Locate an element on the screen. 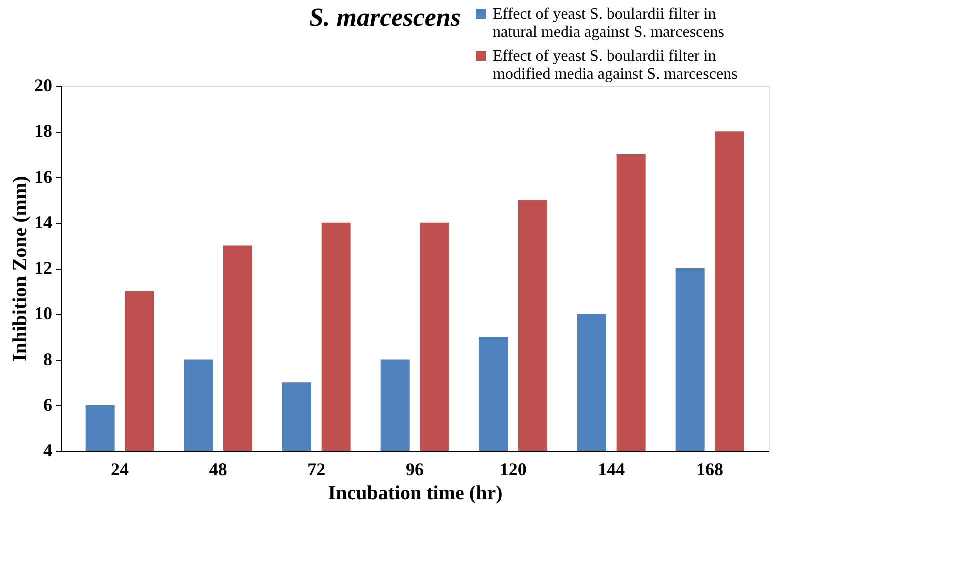  y-tick-label: 16 is located at coordinates (43, 176).